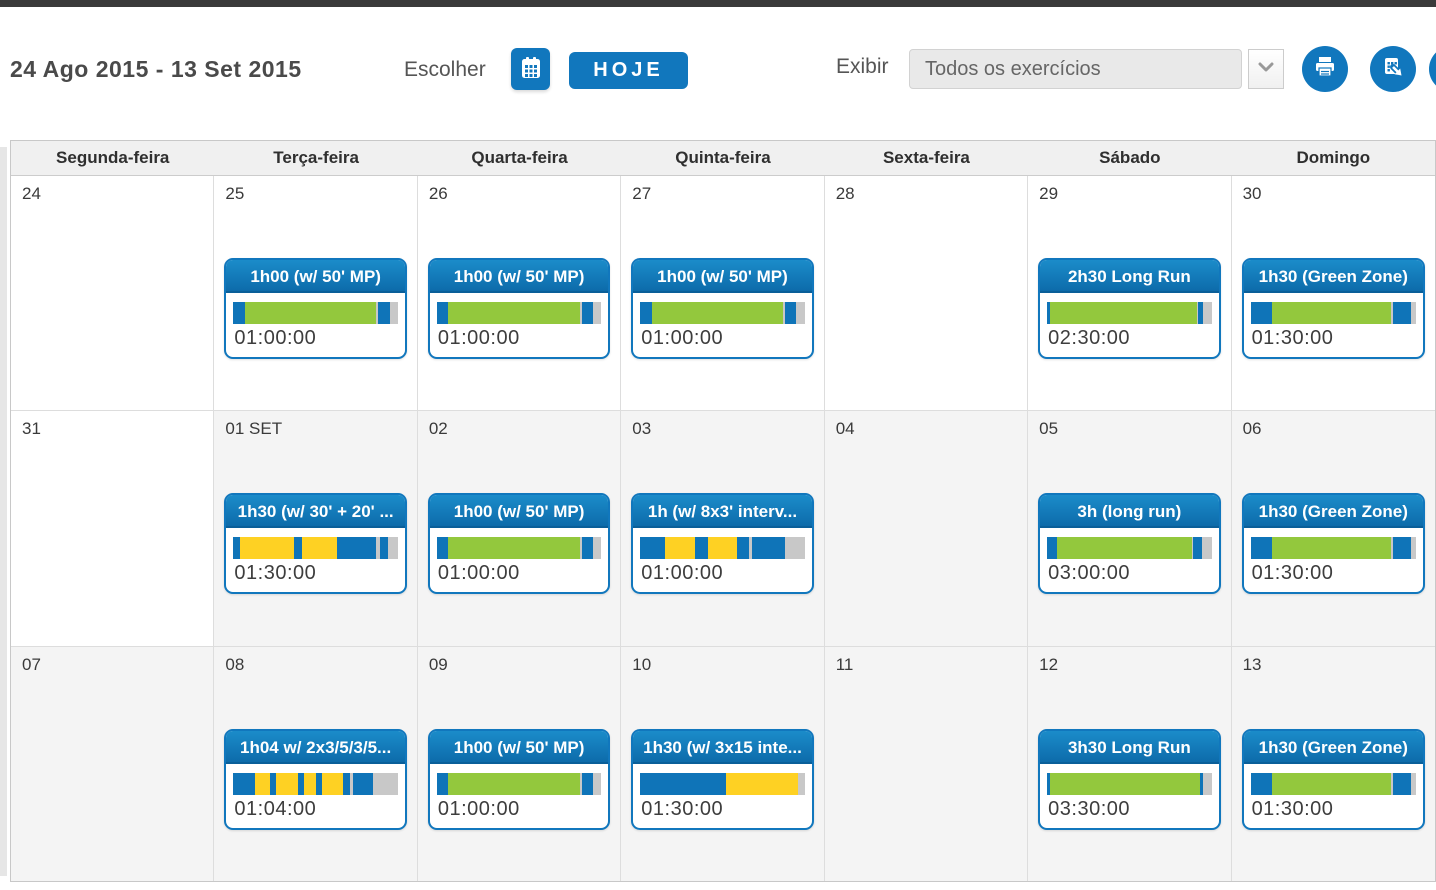  Describe the element at coordinates (1325, 69) in the screenshot. I see `print-button` at that location.